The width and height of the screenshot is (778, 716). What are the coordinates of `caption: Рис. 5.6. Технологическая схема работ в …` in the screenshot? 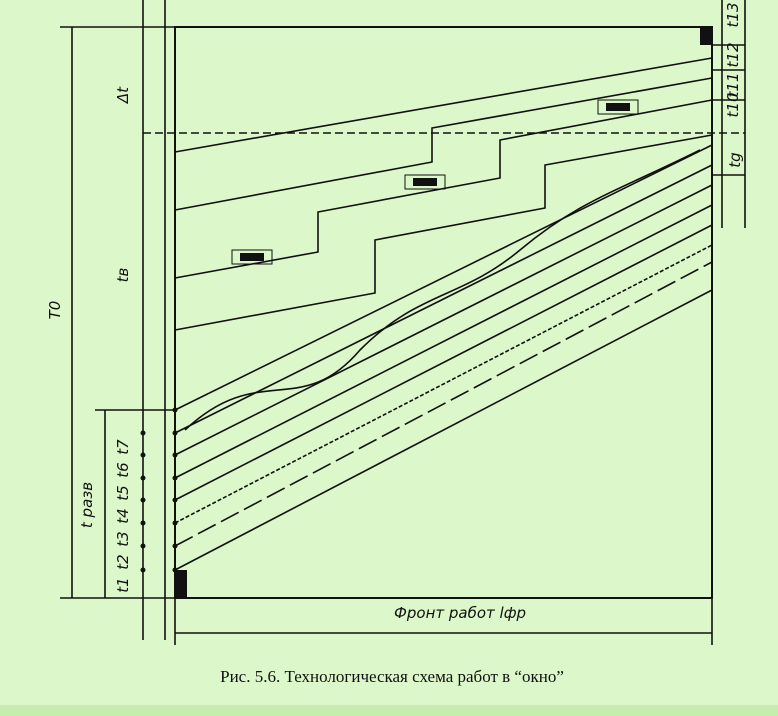 It's located at (392, 676).